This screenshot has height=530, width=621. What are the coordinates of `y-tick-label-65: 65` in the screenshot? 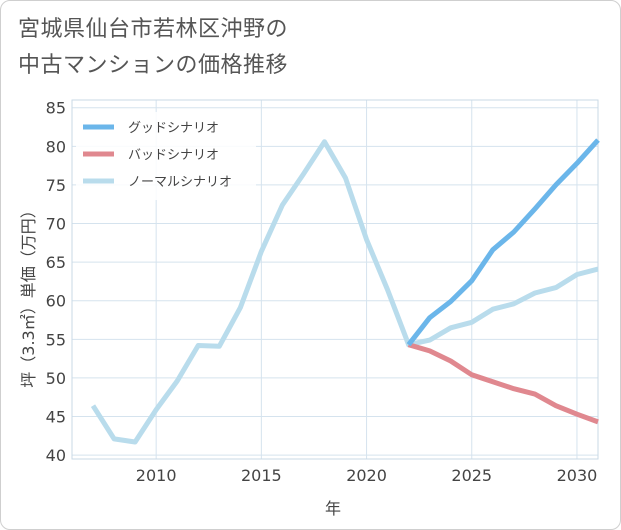 It's located at (56, 262).